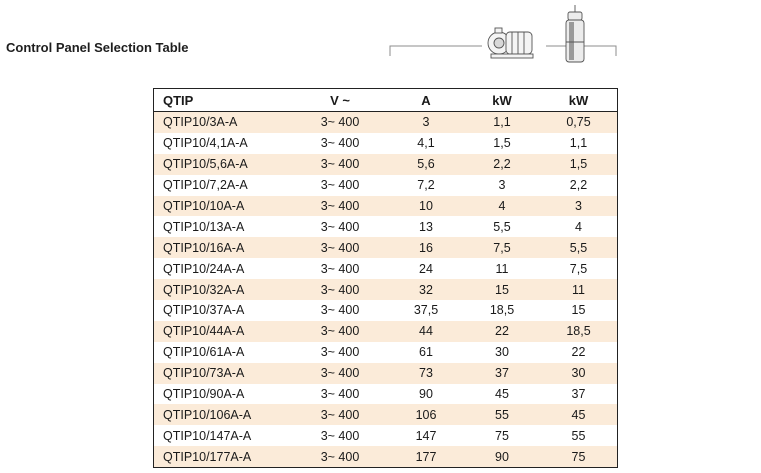 The height and width of the screenshot is (473, 761). Describe the element at coordinates (223, 394) in the screenshot. I see `cell-model: QTIP10/90A-A` at that location.